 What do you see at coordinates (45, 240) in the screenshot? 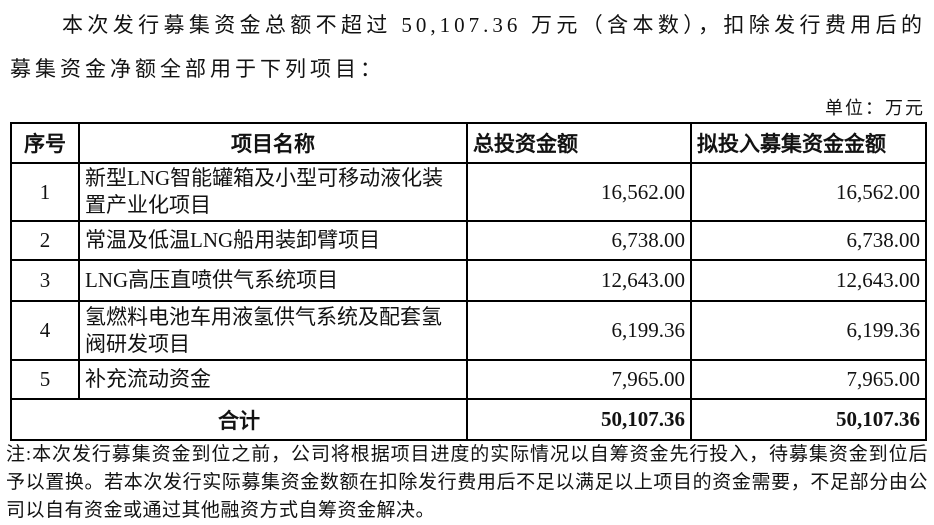
I see `row-no: 2` at bounding box center [45, 240].